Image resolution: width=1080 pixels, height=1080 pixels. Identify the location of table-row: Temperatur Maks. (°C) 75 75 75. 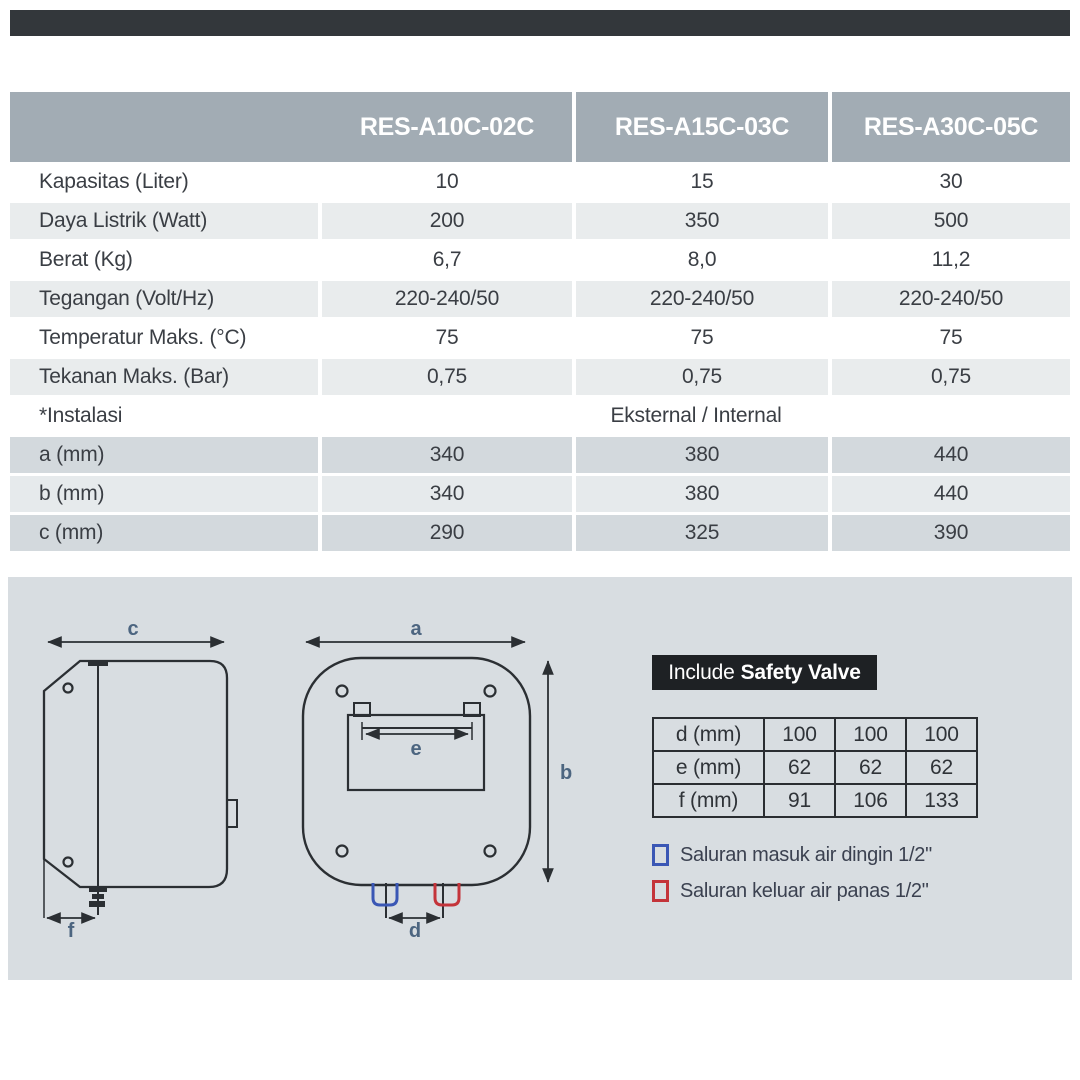
(540, 338).